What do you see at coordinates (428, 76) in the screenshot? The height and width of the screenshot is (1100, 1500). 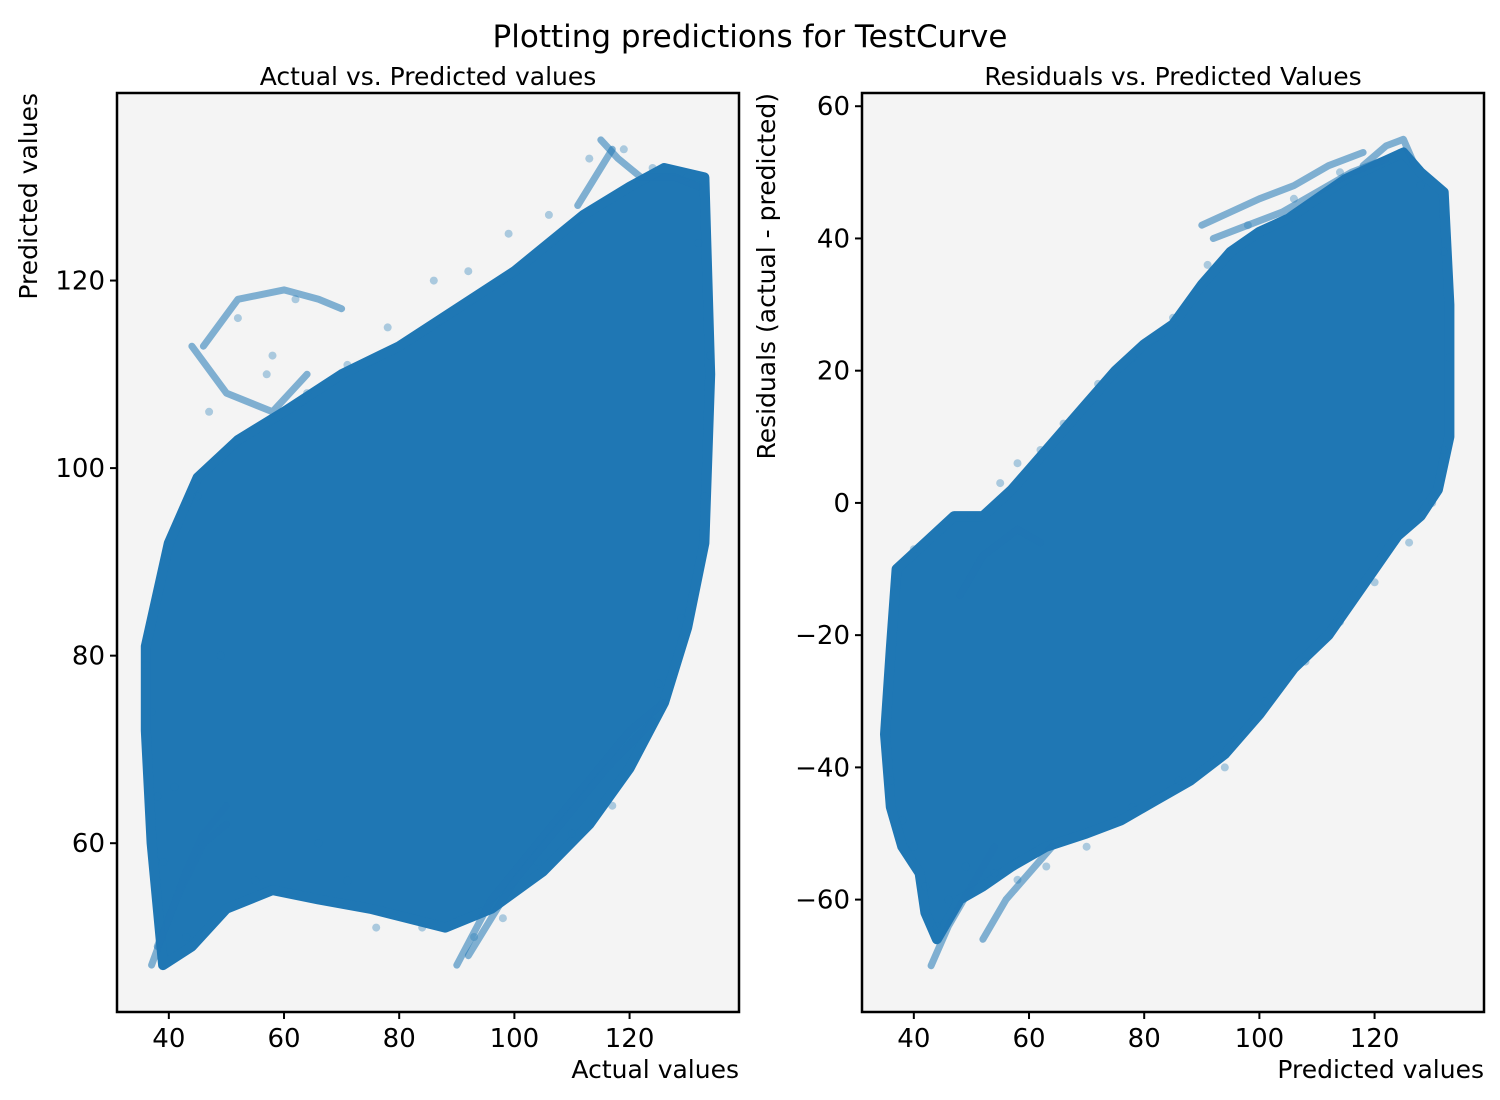 I see `left-panel-title: Actual vs. Predicted values` at bounding box center [428, 76].